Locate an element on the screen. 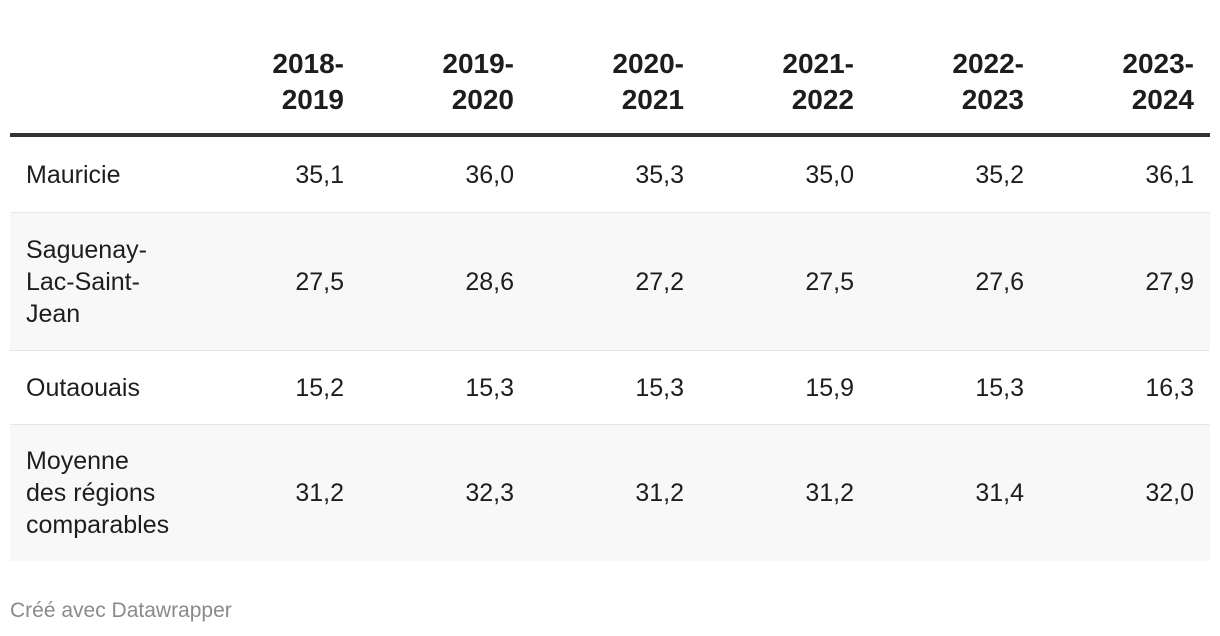 Image resolution: width=1220 pixels, height=636 pixels. table-row: Outaouais 15,2 15,3 15,3 15,9 15,3 16,3 is located at coordinates (610, 387).